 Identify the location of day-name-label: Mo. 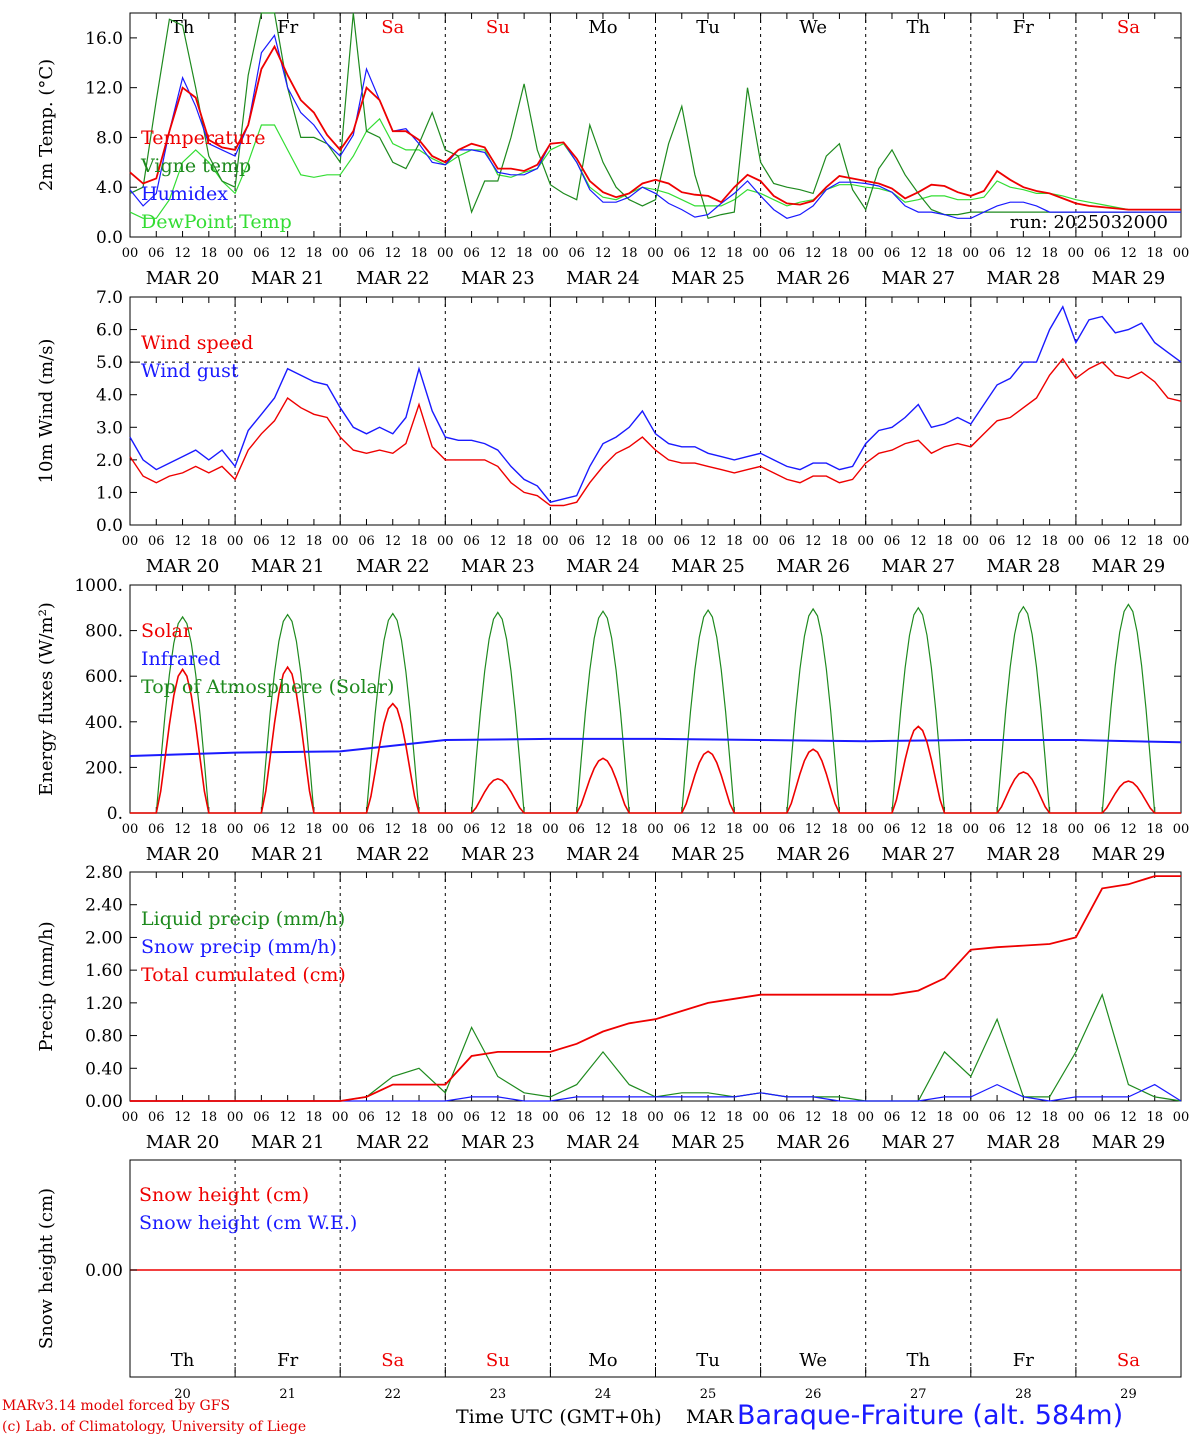
(602, 1360).